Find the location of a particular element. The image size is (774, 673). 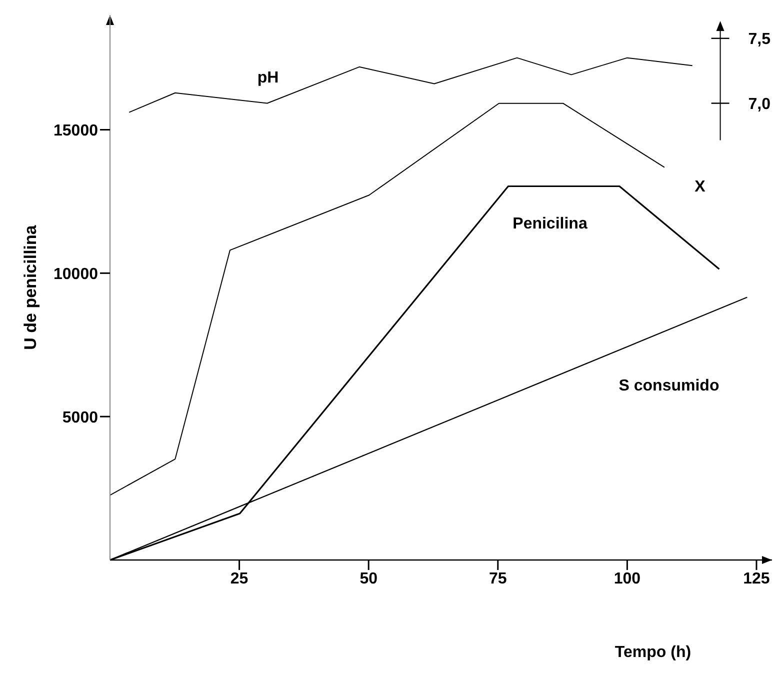

y-tick-label: 15000 is located at coordinates (76, 131).